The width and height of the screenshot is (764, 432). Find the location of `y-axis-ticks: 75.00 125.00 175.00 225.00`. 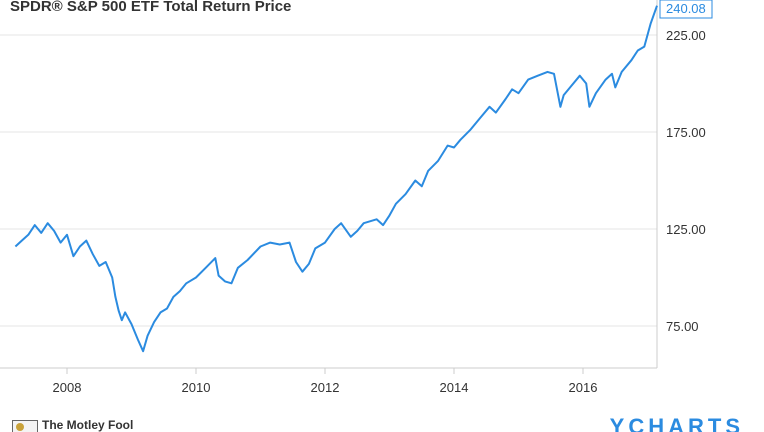

y-axis-ticks: 75.00 125.00 175.00 225.00 is located at coordinates (686, 181).